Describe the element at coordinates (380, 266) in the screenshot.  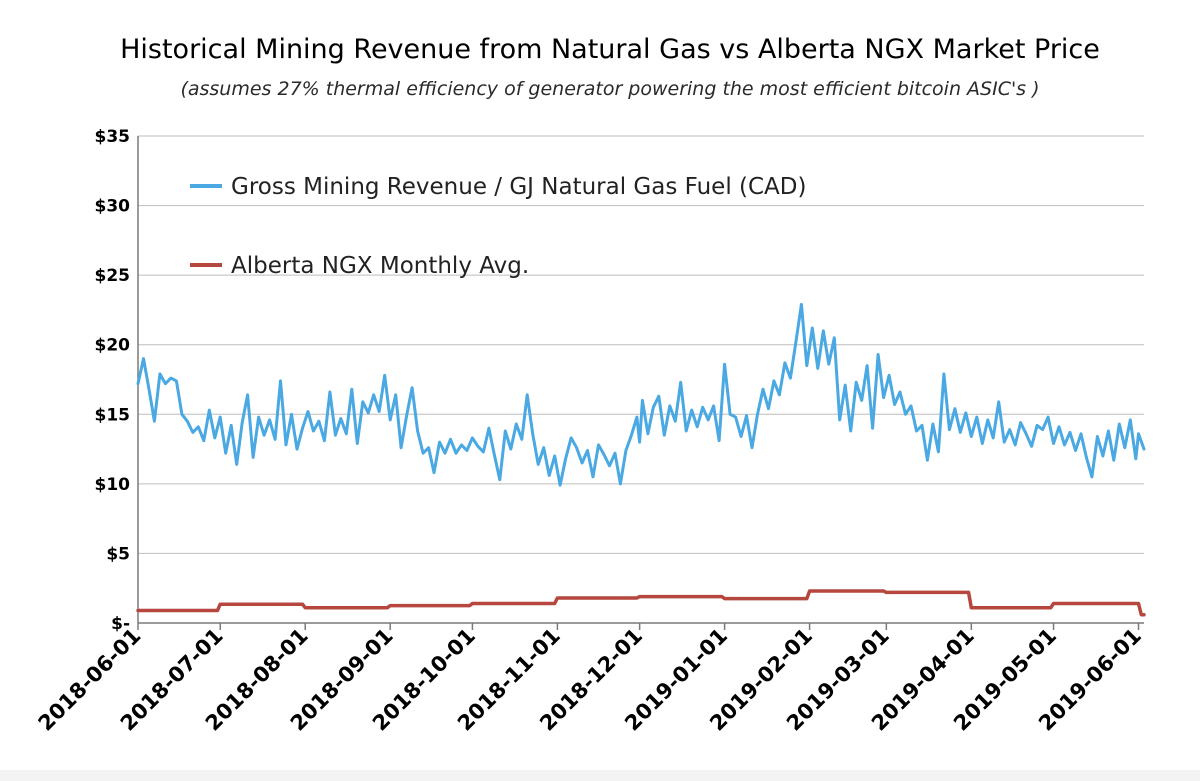
I see `legend-label-ngx-price: Alberta NGX Monthly Avg.` at that location.